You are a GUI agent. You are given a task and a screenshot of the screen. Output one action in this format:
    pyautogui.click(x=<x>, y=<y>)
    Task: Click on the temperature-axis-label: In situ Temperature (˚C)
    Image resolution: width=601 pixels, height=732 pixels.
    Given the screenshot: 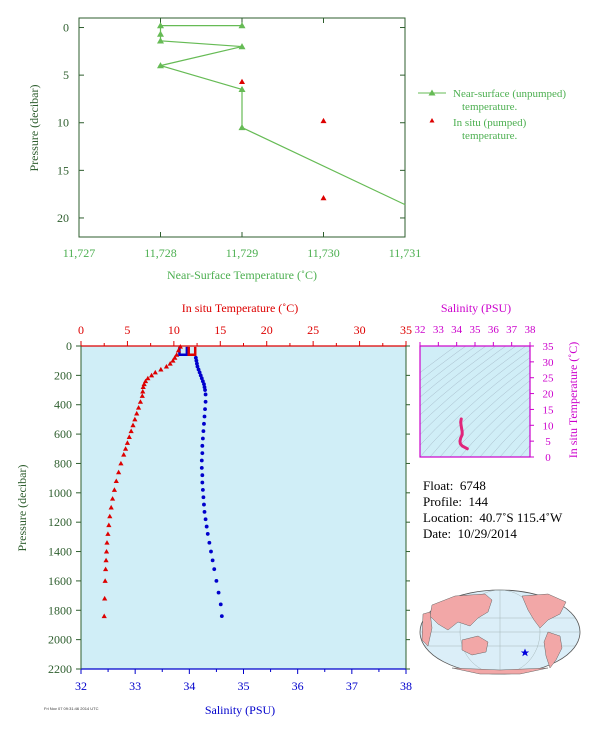 What is the action you would take?
    pyautogui.click(x=240, y=308)
    